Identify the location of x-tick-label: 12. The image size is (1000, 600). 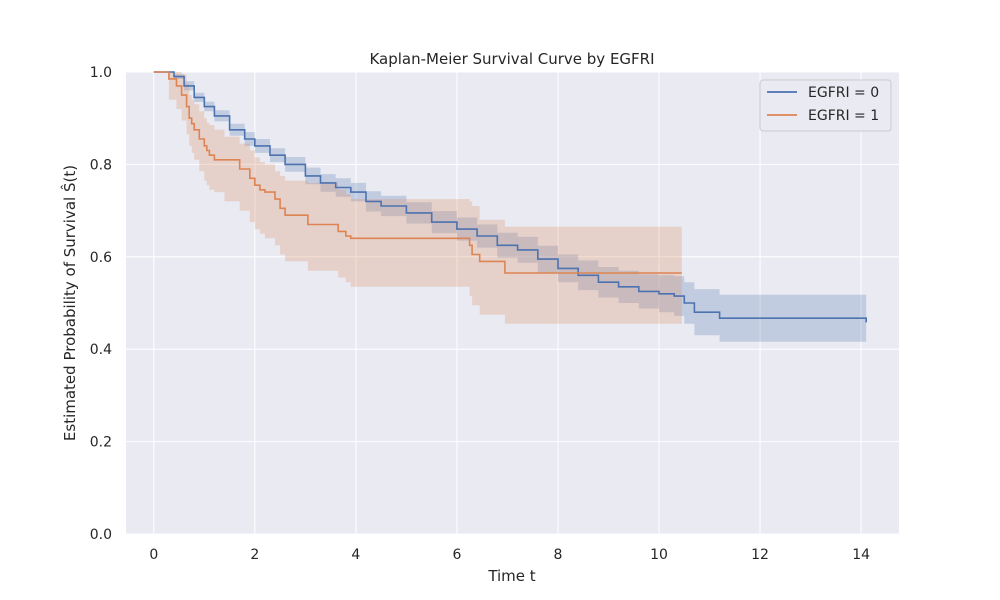
(760, 555).